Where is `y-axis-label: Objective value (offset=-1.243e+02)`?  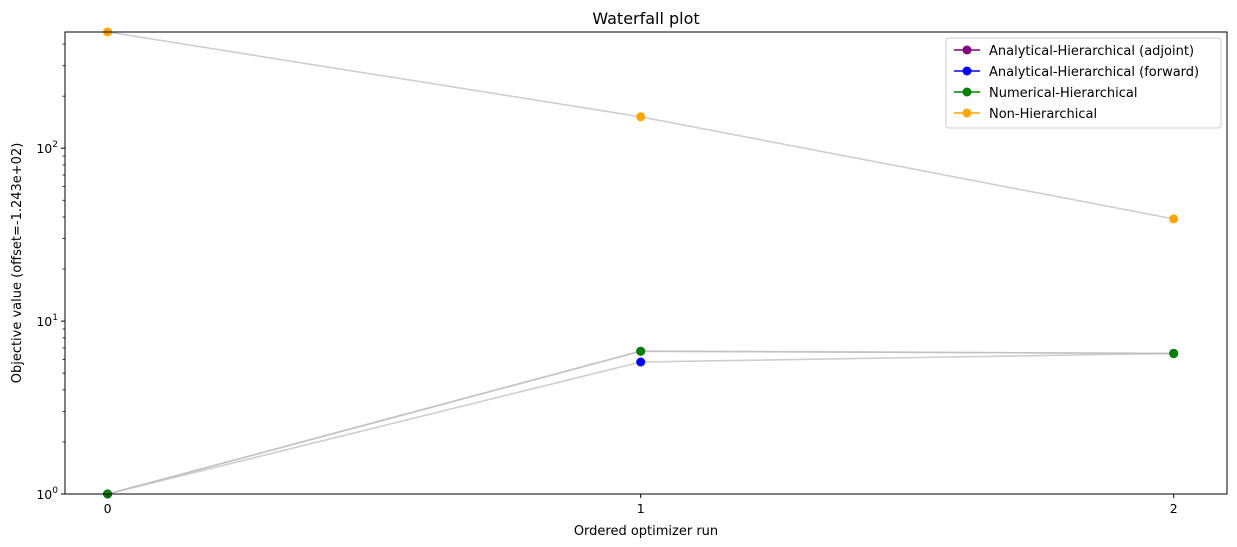 y-axis-label: Objective value (offset=-1.243e+02) is located at coordinates (17, 263).